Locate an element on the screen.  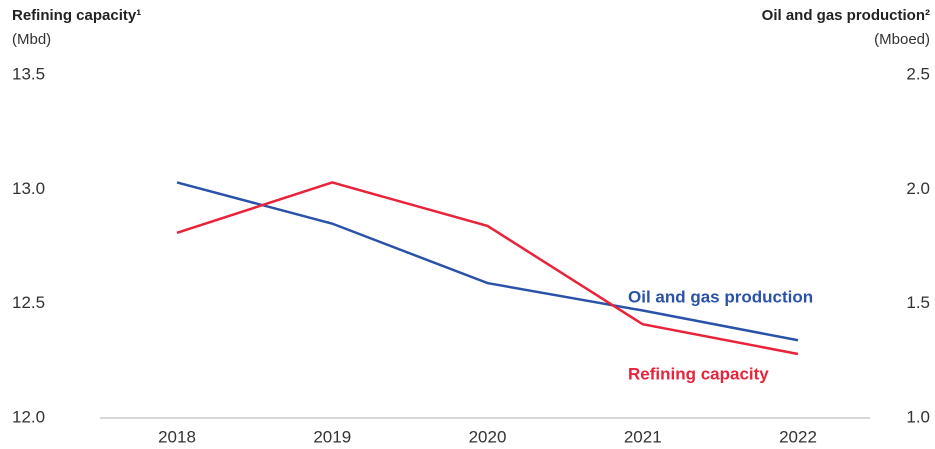
y-tick-label: 12.5 is located at coordinates (28, 302).